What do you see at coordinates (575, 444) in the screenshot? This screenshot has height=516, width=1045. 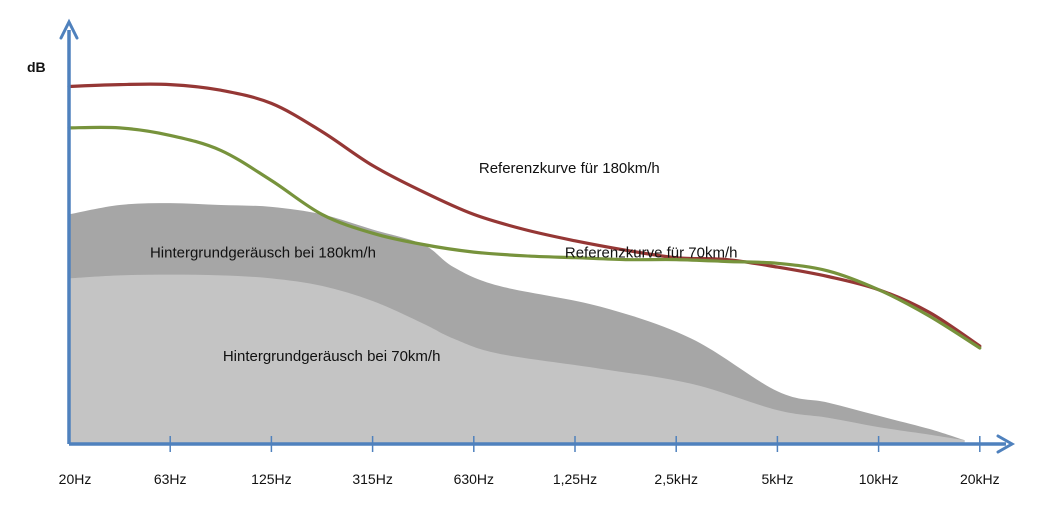 I see `x-ticks` at bounding box center [575, 444].